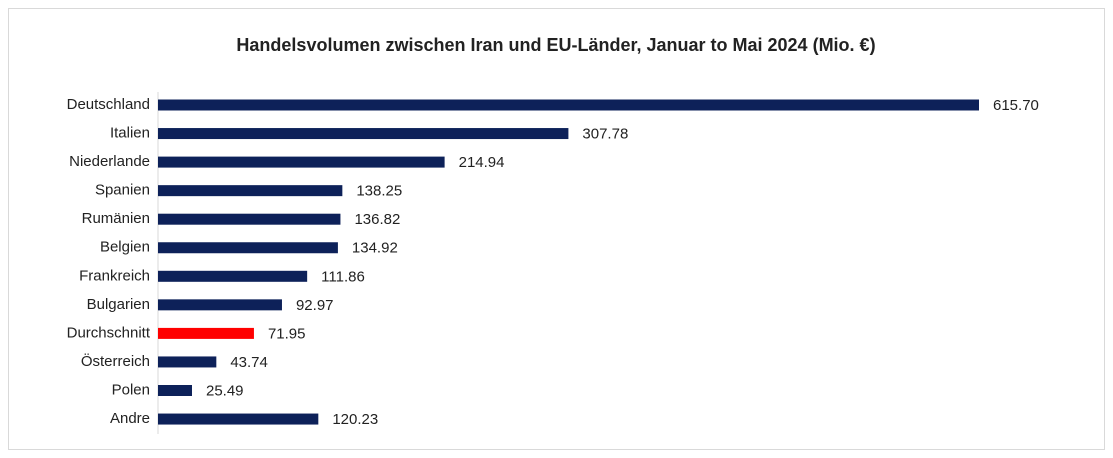  What do you see at coordinates (108, 104) in the screenshot?
I see `y-tick-label: Deutschland` at bounding box center [108, 104].